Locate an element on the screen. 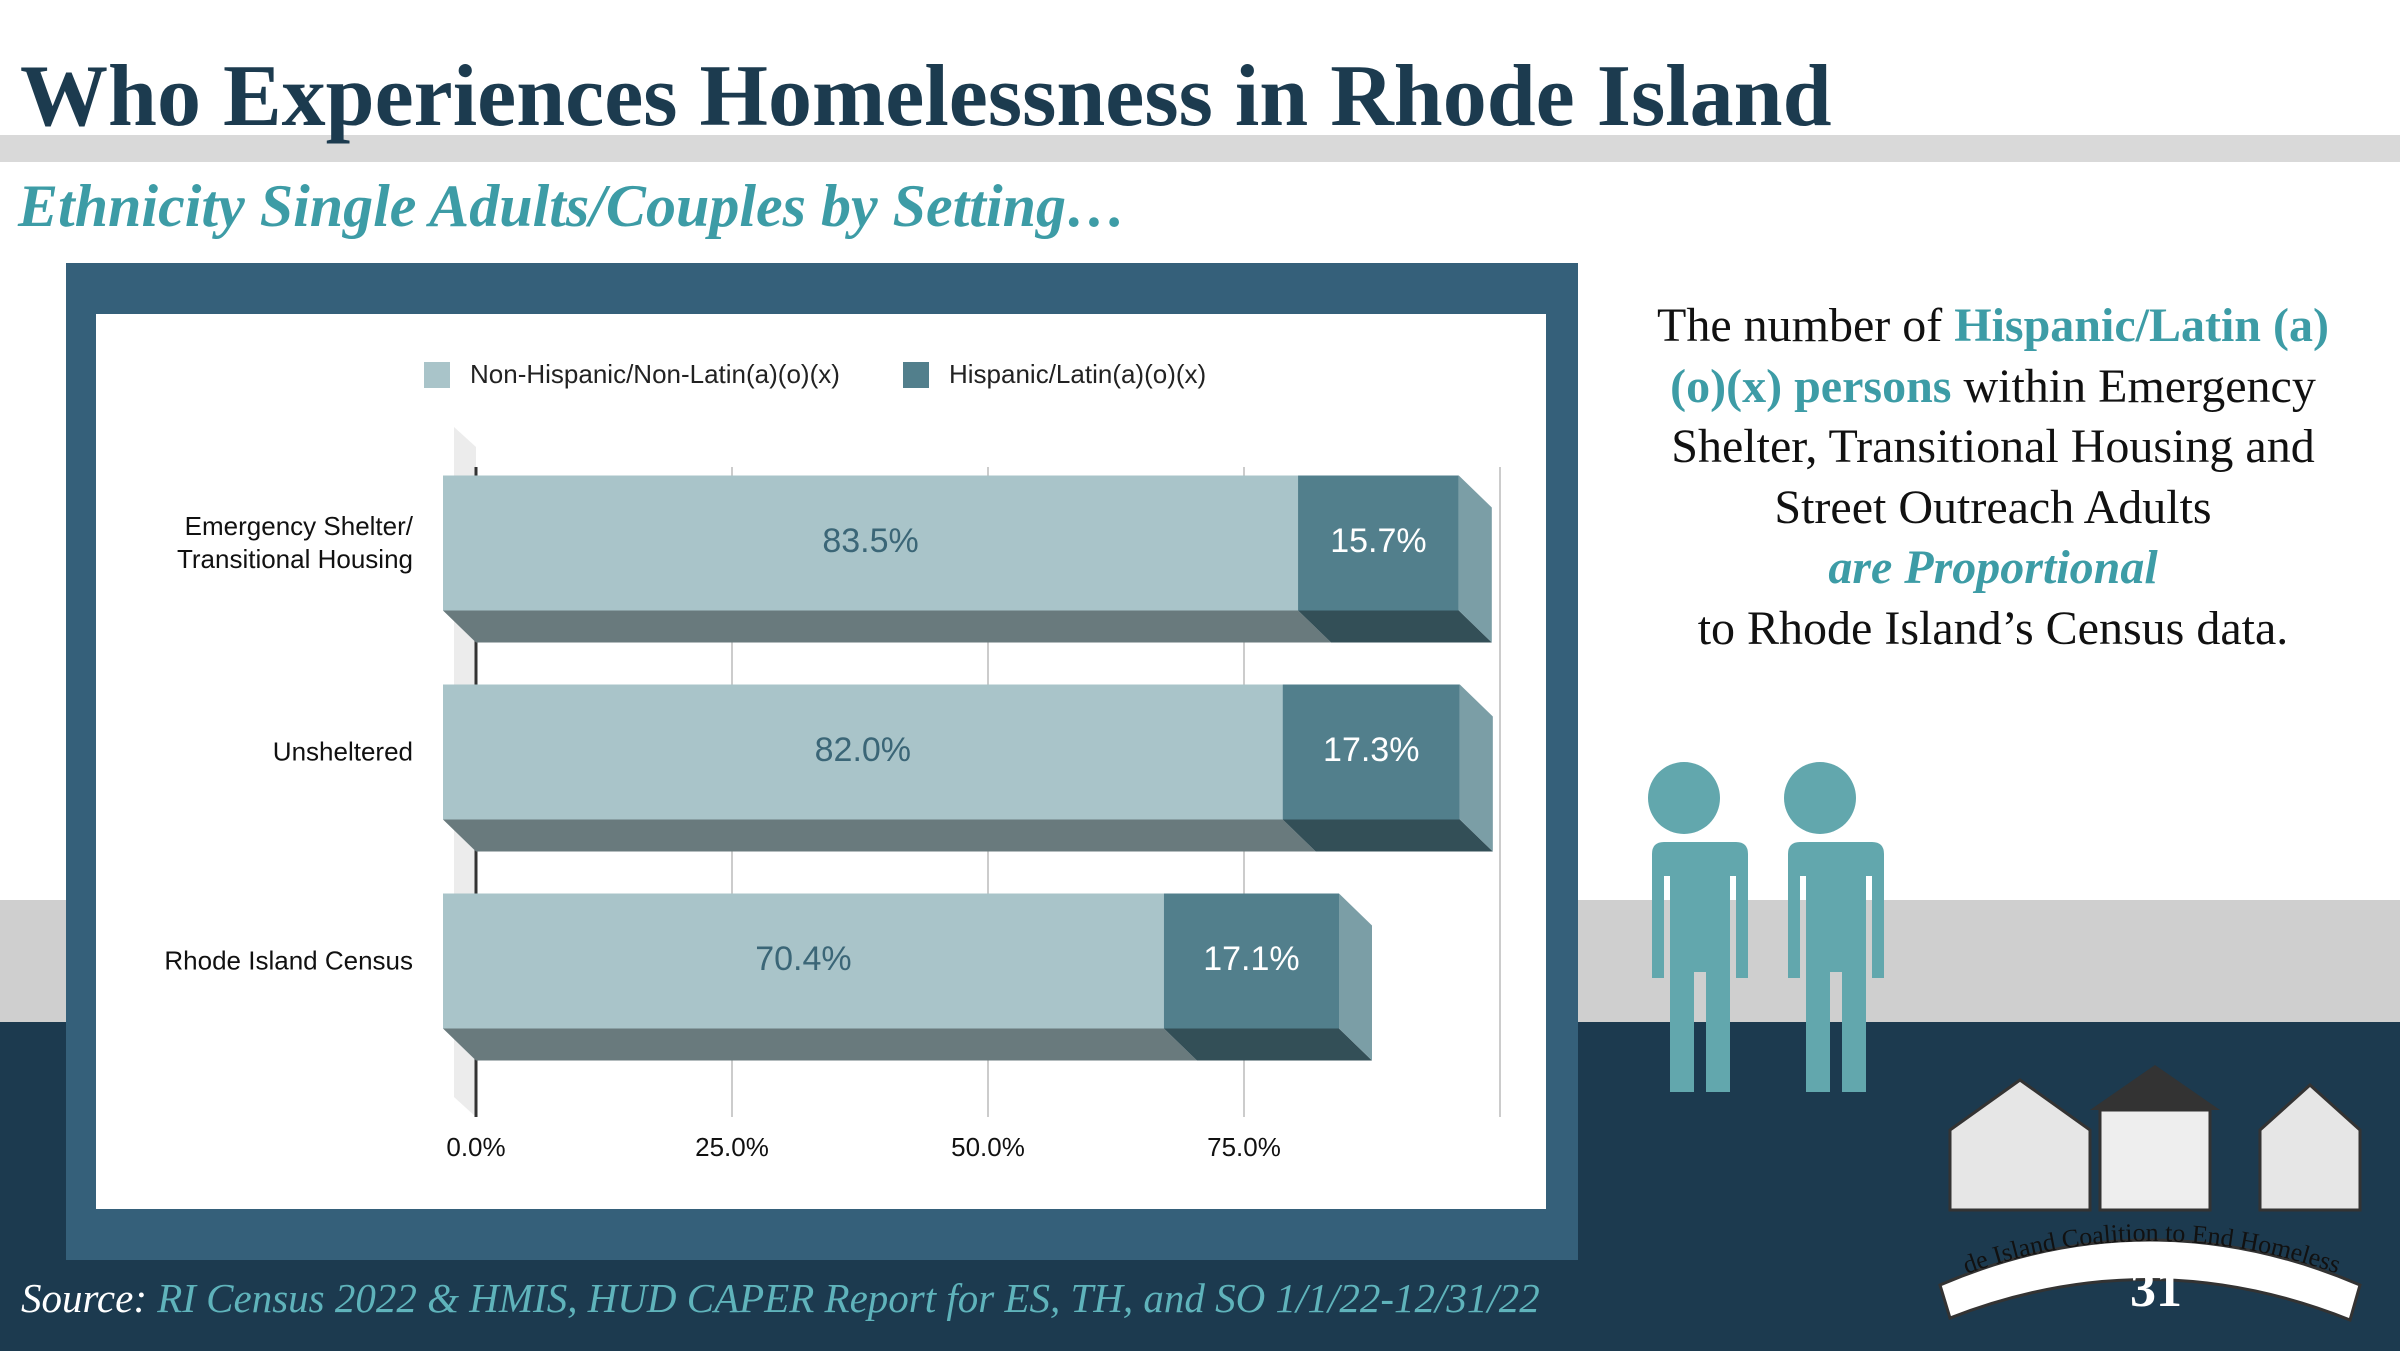 The image size is (2400, 1351). value-label: 83.5% is located at coordinates (870, 541).